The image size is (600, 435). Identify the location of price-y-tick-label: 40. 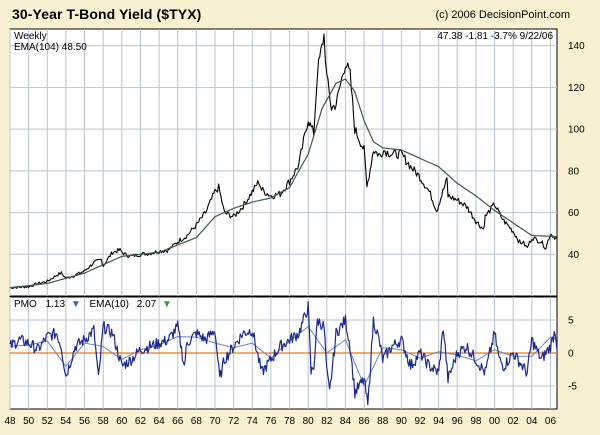
(574, 255).